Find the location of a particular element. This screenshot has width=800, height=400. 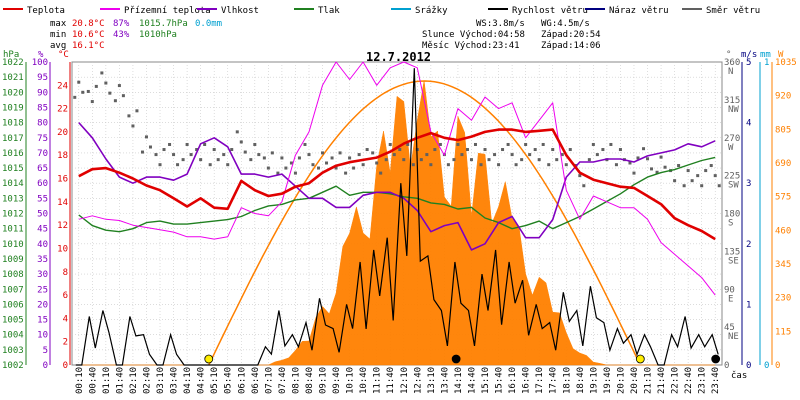

hpa-tick-label: 1014 is located at coordinates (13, 184).